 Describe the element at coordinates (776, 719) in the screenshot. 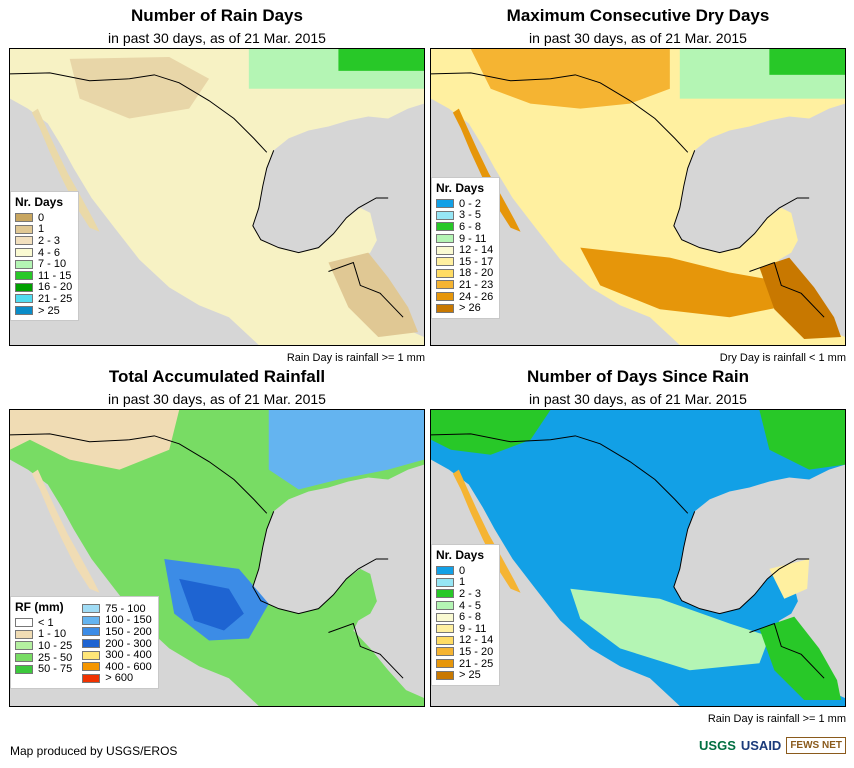

I see `panel-note: Rain Day is rainfall >= 1 mm` at that location.